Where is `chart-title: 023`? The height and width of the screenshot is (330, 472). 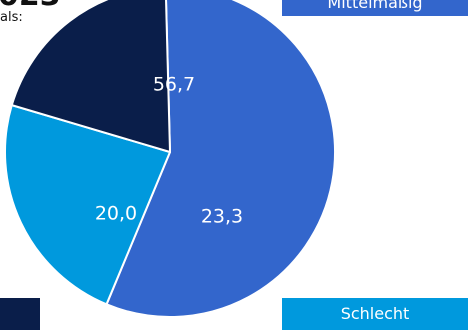
chart-title: 023 is located at coordinates (30, 6).